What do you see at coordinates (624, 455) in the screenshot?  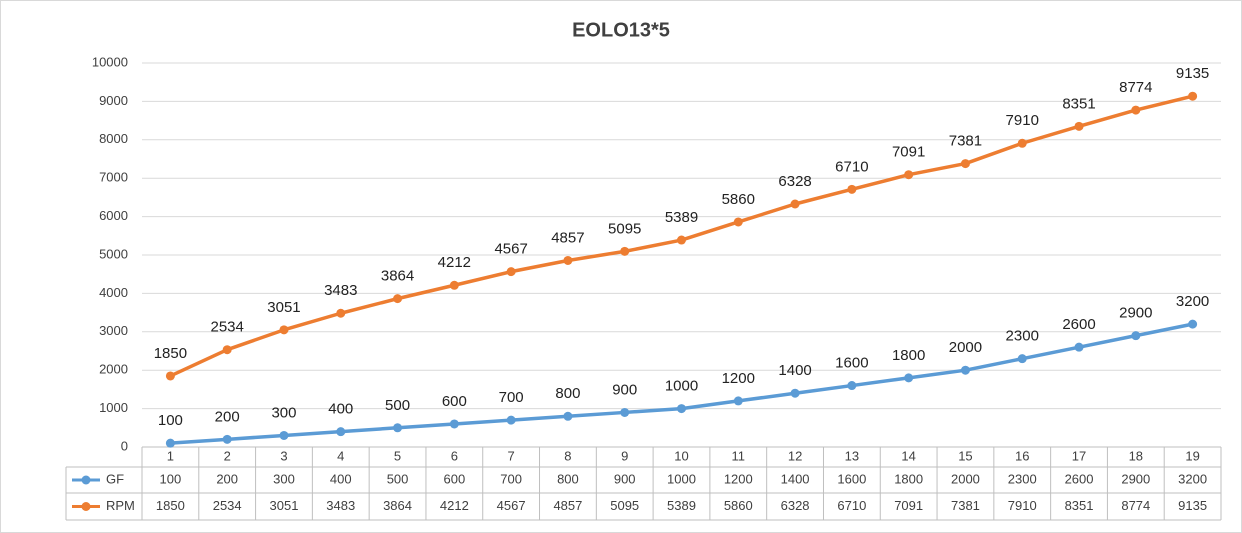 I see `x-tick-label: 9` at bounding box center [624, 455].